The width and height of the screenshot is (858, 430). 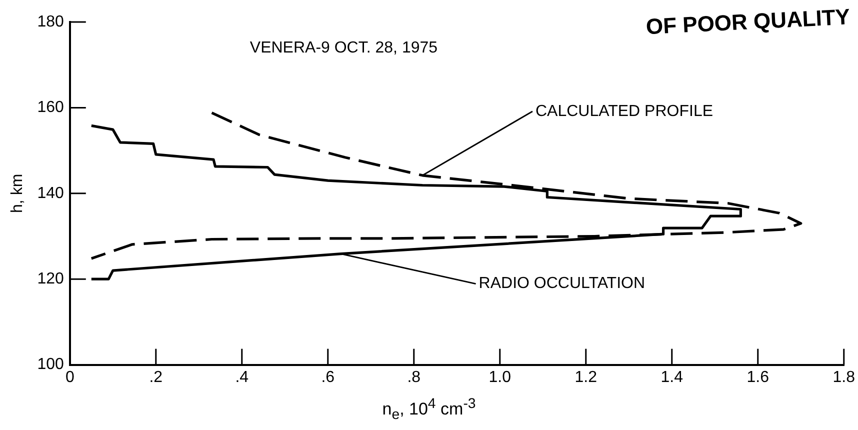 What do you see at coordinates (242, 377) in the screenshot?
I see `x-tick-label: .4` at bounding box center [242, 377].